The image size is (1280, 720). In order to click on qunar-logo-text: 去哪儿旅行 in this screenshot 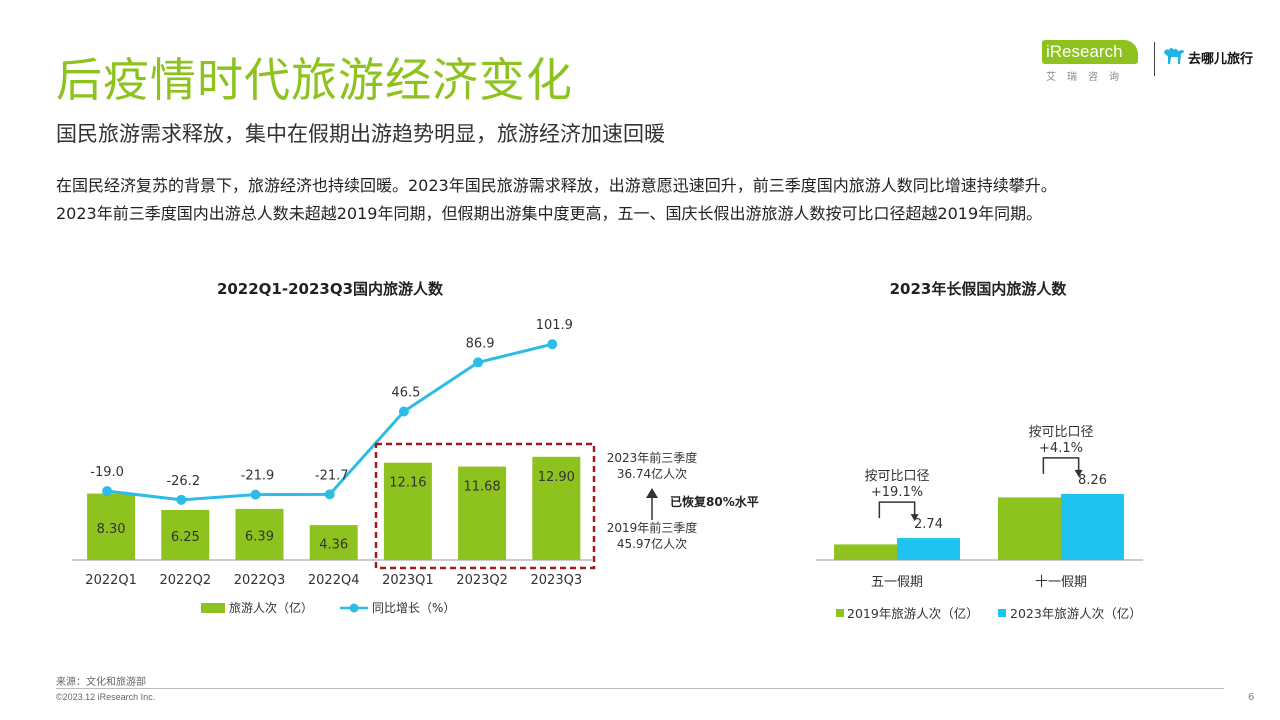, I will do `click(1221, 59)`.